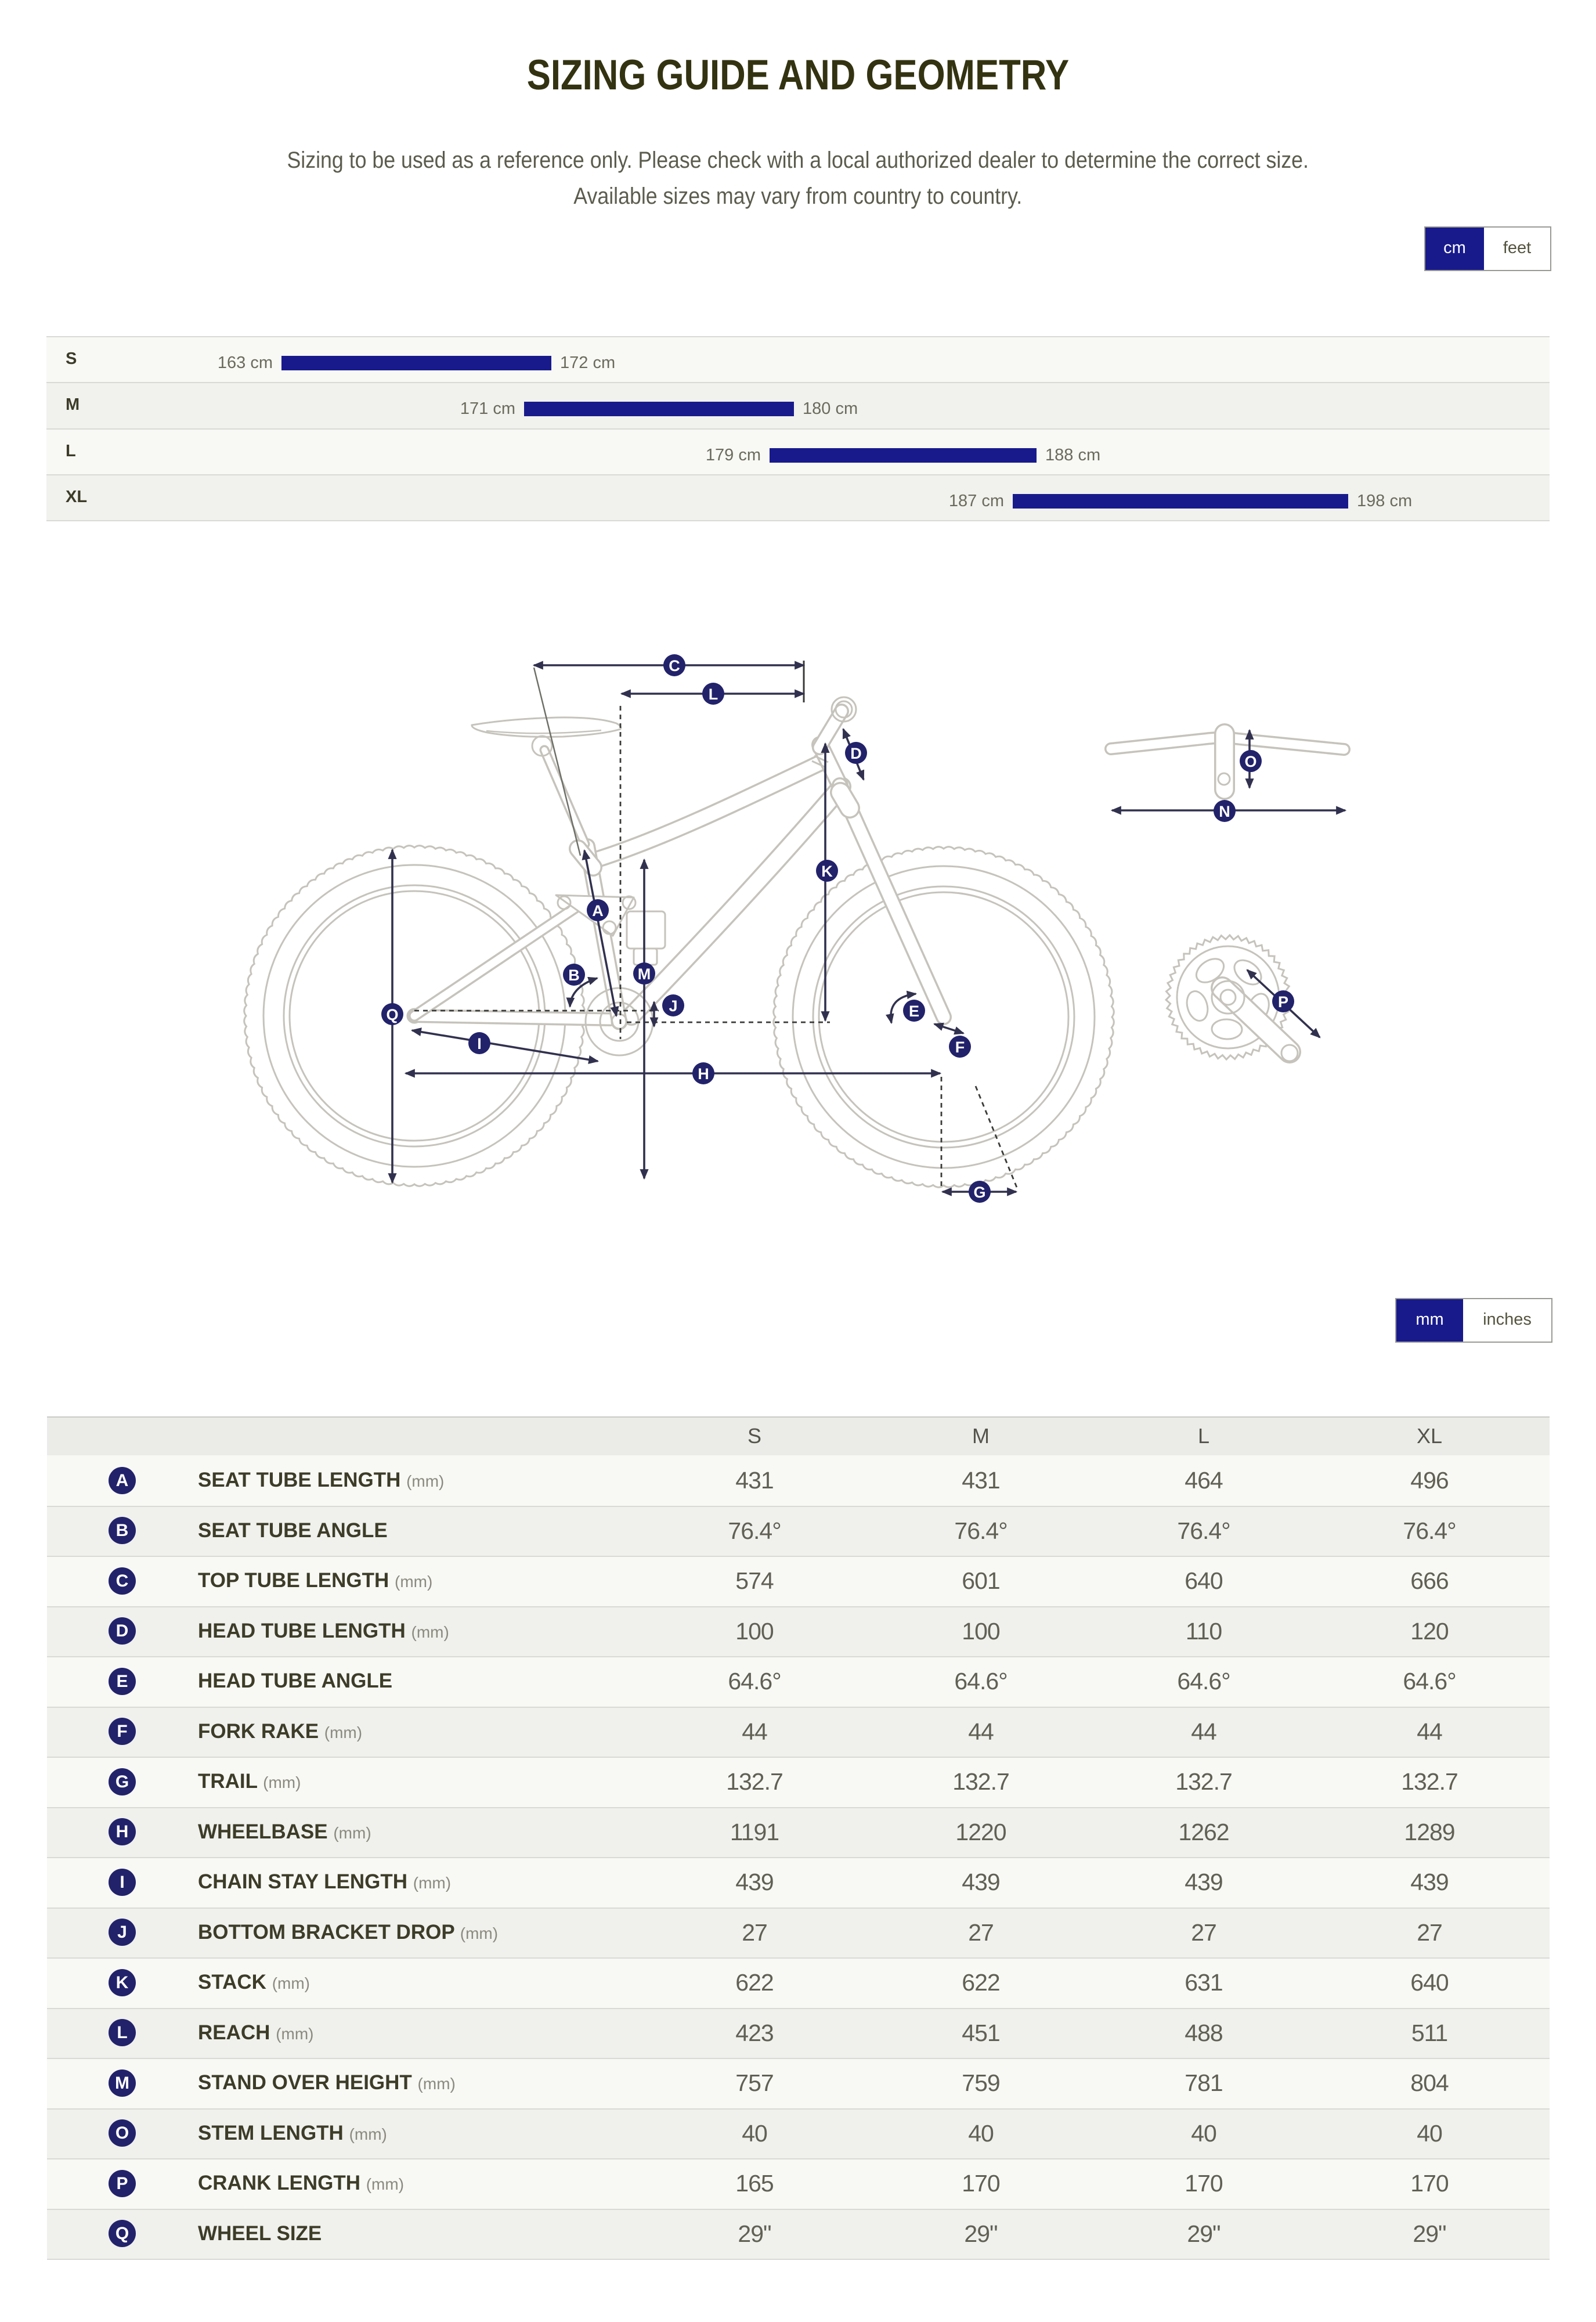  I want to click on svg-text: D, so click(856, 754).